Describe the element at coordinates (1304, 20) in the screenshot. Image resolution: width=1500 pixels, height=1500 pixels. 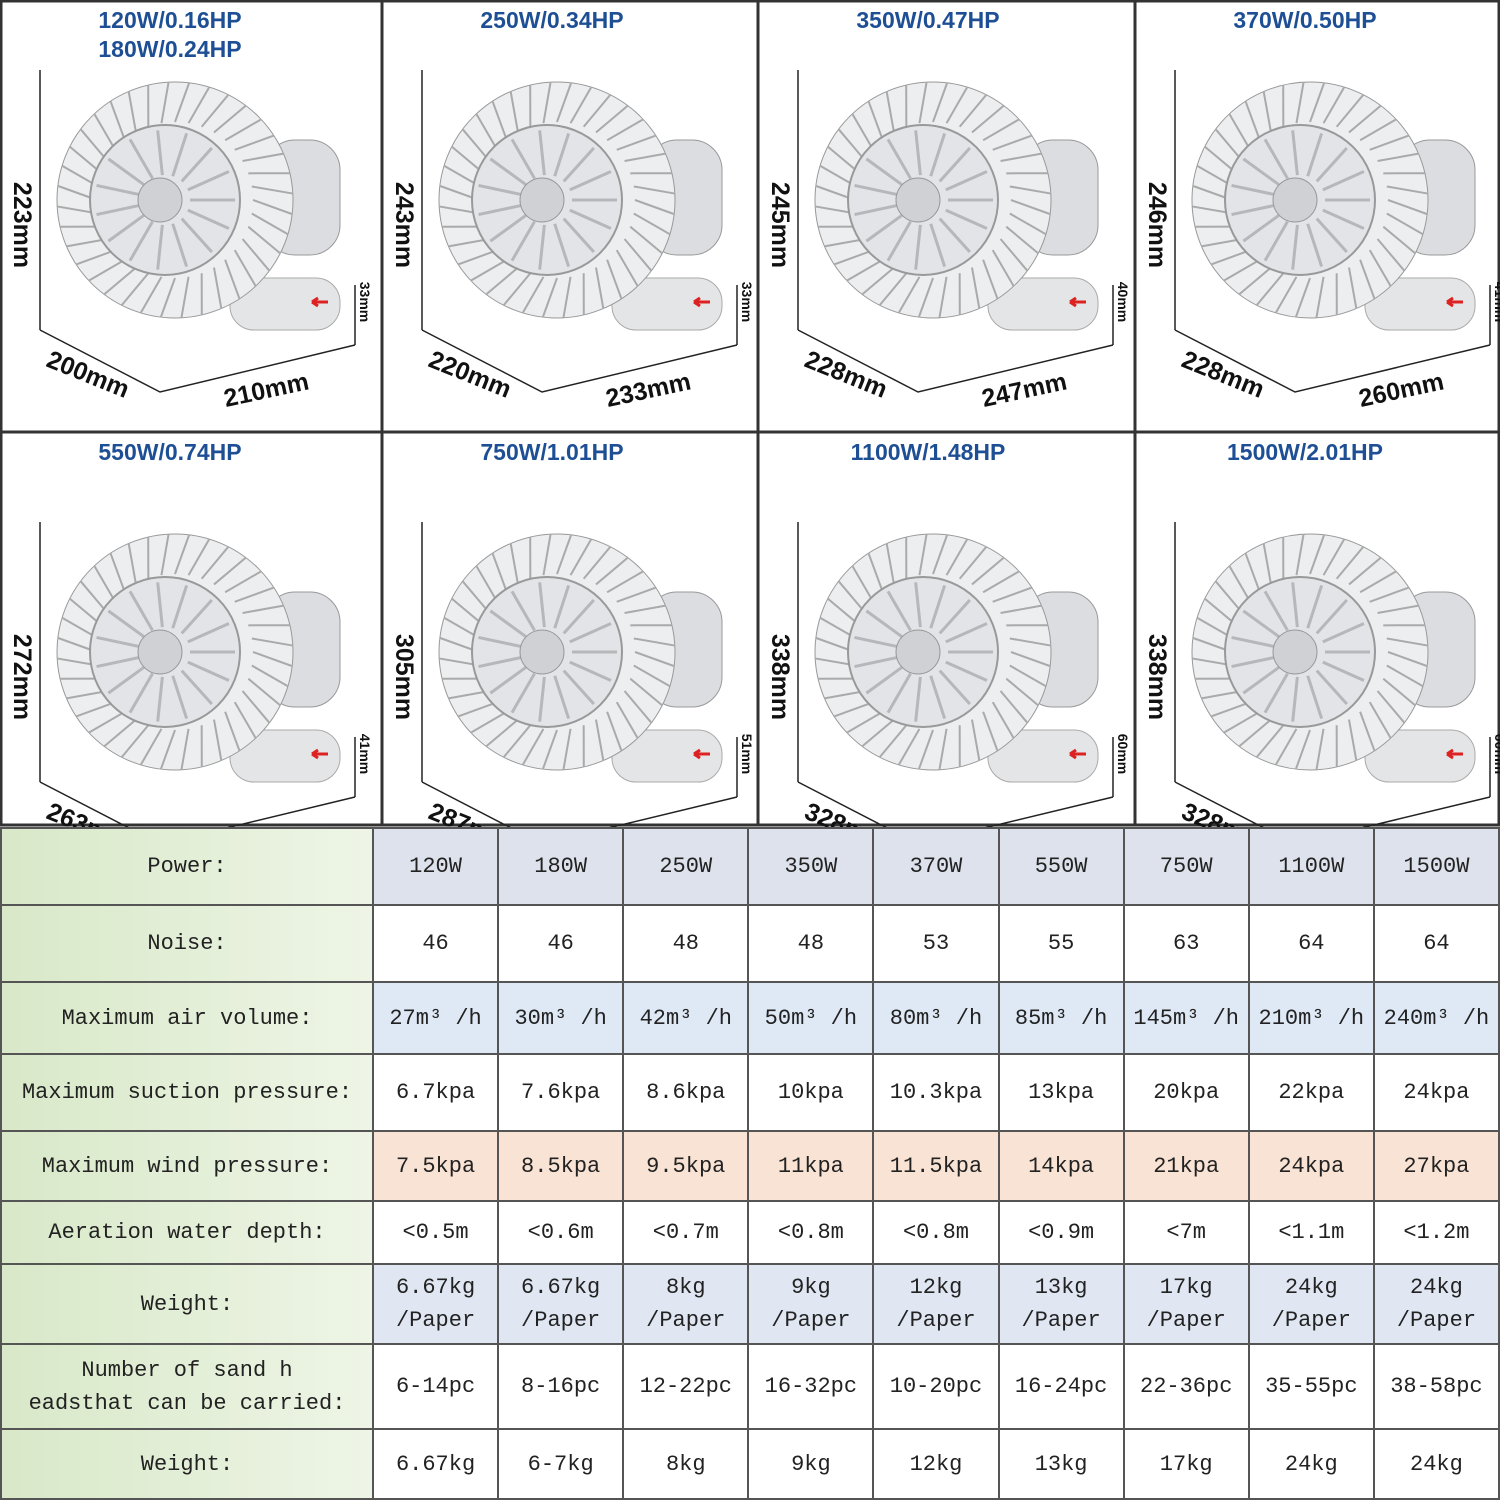
I see `power-title: 370W/0.50HP` at that location.